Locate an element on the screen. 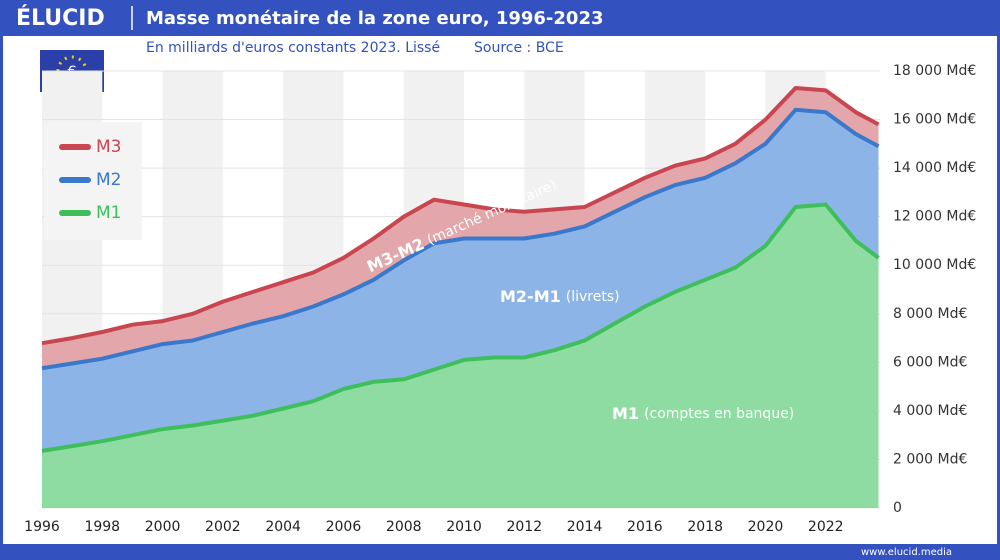 The image size is (1000, 560). annotation-text: (livrets) is located at coordinates (593, 297).